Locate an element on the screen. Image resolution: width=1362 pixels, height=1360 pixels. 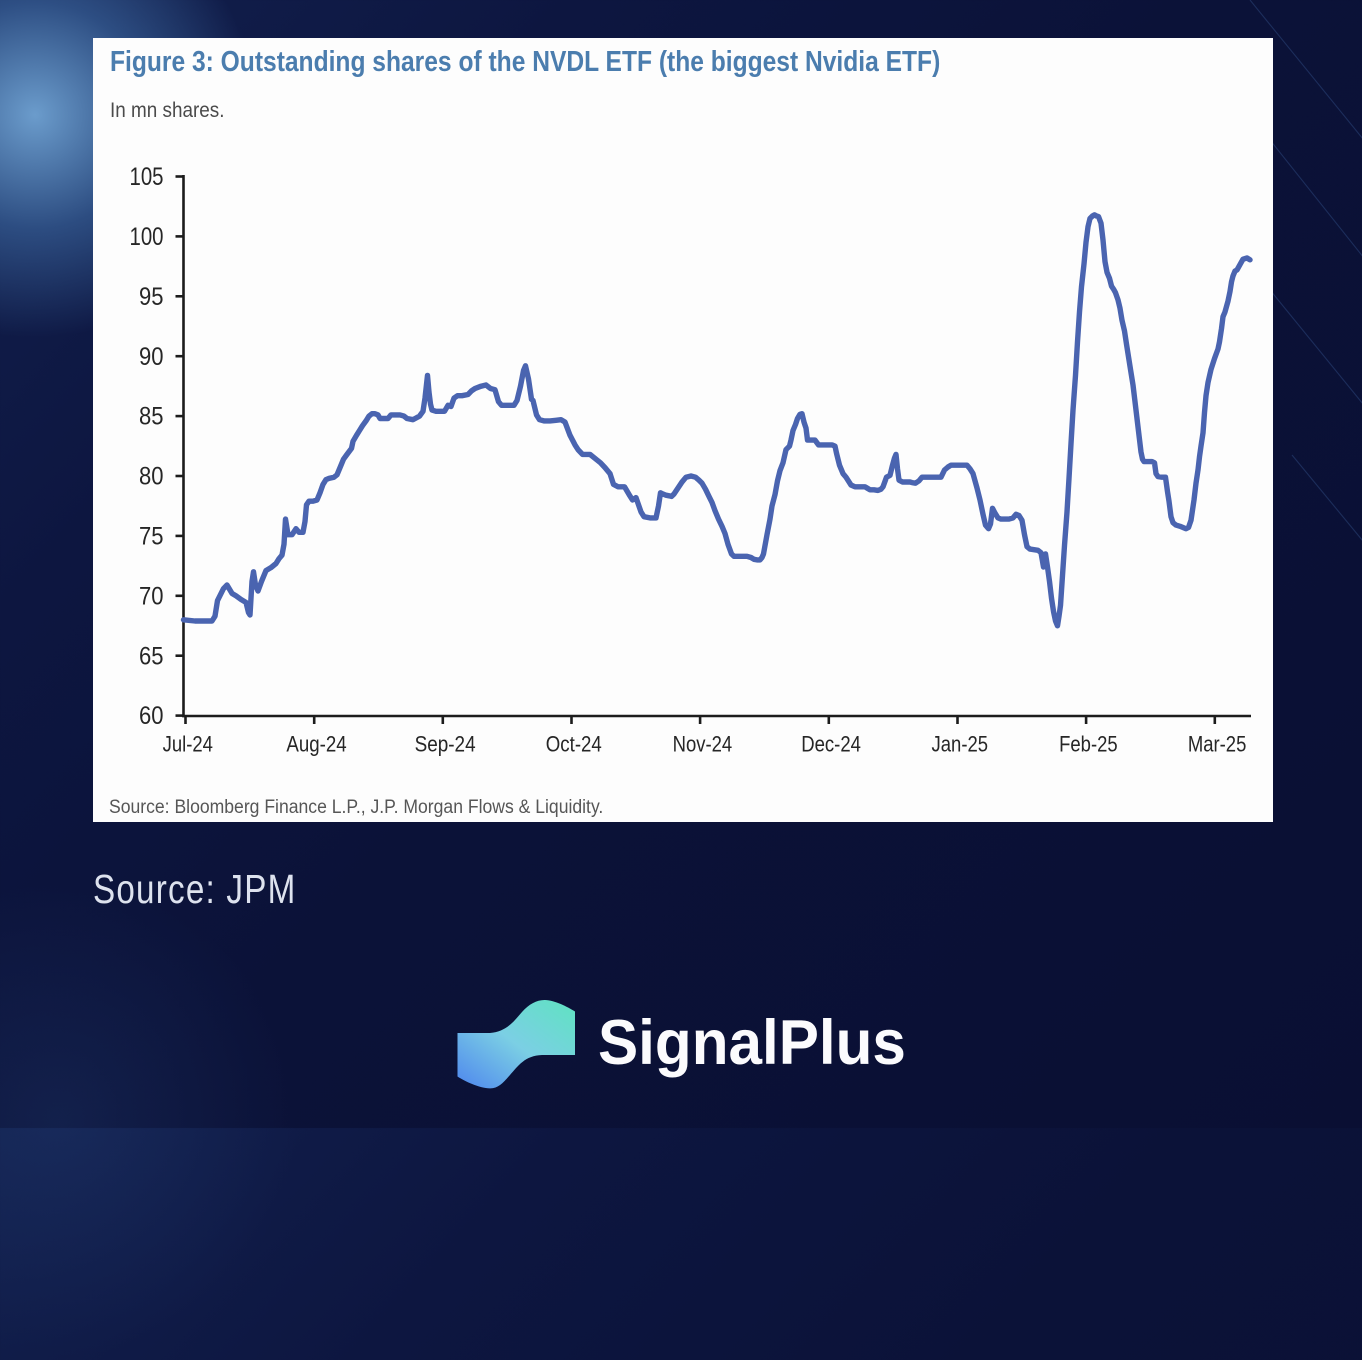
svg-text: 80 is located at coordinates (151, 477).